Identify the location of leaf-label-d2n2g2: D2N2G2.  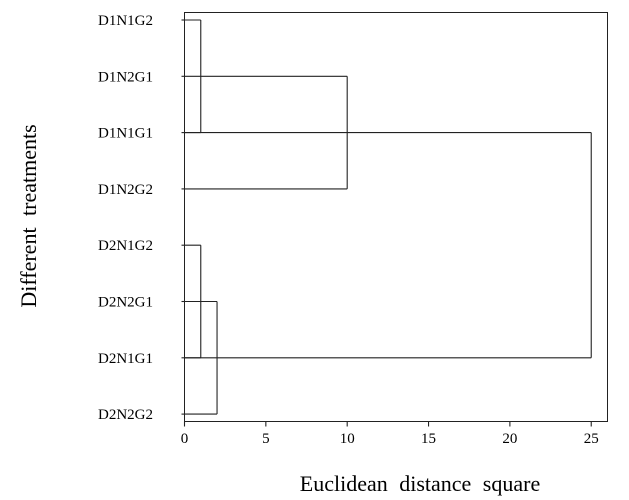
(125, 415).